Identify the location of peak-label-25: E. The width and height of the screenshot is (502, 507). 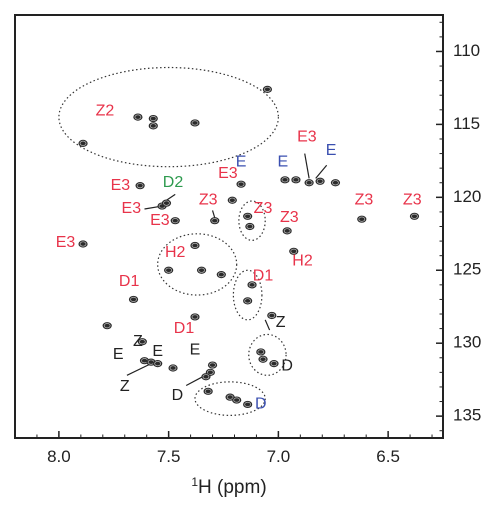
(157, 351).